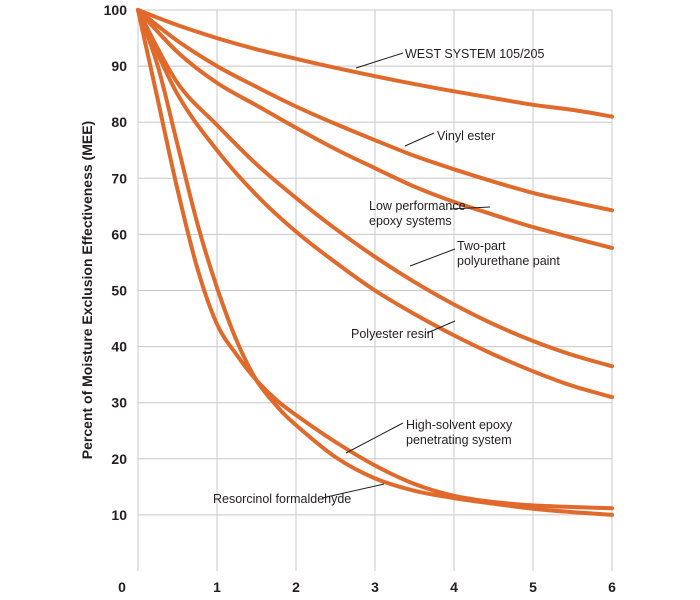 The width and height of the screenshot is (700, 600). I want to click on x-tick-label: 6, so click(612, 587).